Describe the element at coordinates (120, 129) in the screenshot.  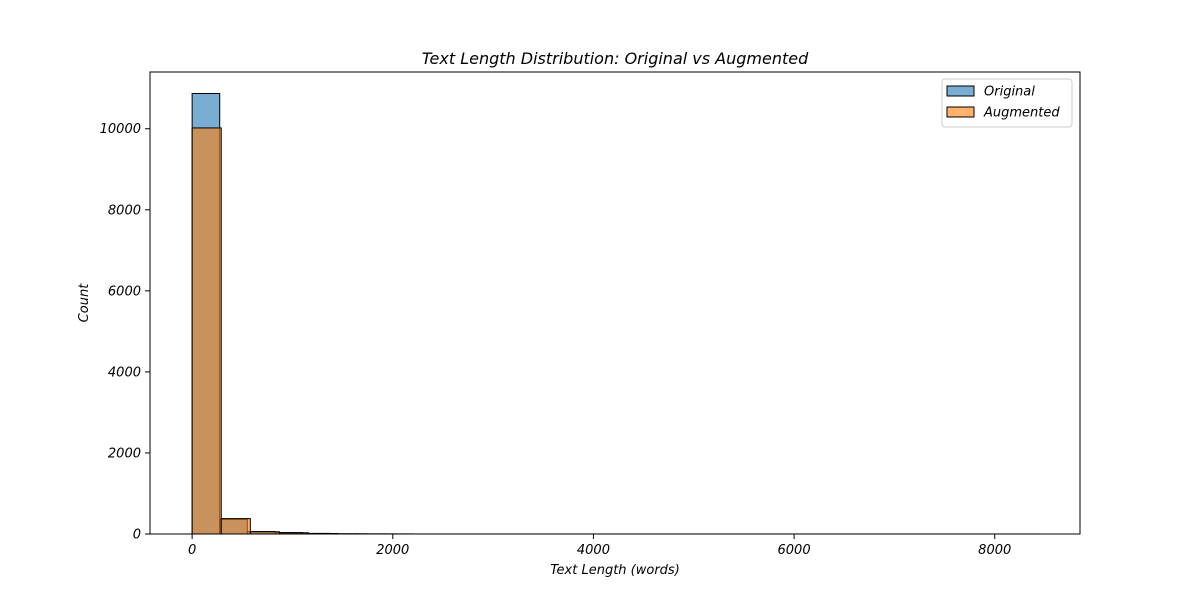
I see `y-tick-label: 10000` at that location.